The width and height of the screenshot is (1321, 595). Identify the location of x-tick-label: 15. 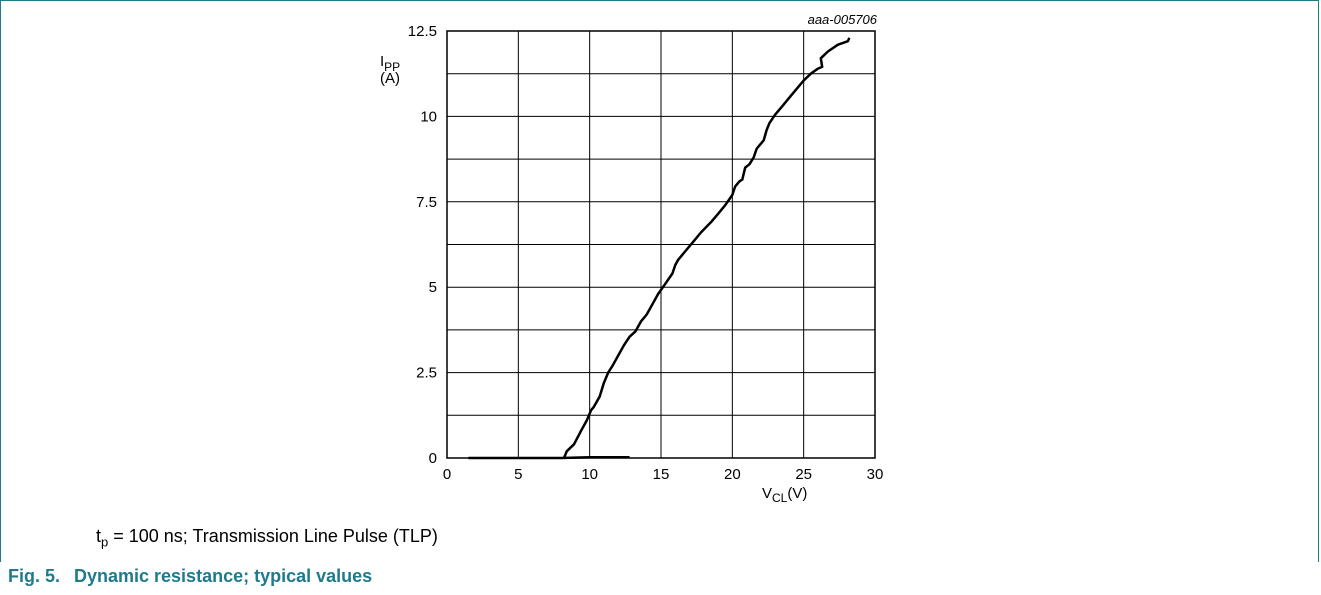
(661, 474).